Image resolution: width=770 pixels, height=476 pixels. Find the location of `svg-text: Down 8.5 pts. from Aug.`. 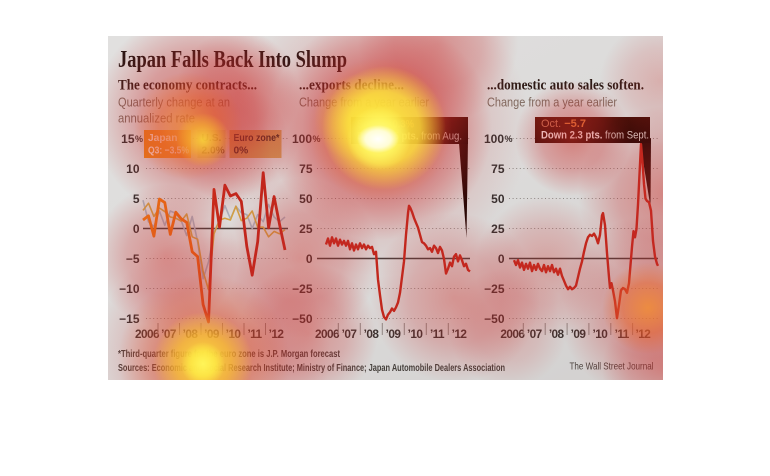

svg-text: Down 8.5 pts. from Aug. is located at coordinates (409, 137).